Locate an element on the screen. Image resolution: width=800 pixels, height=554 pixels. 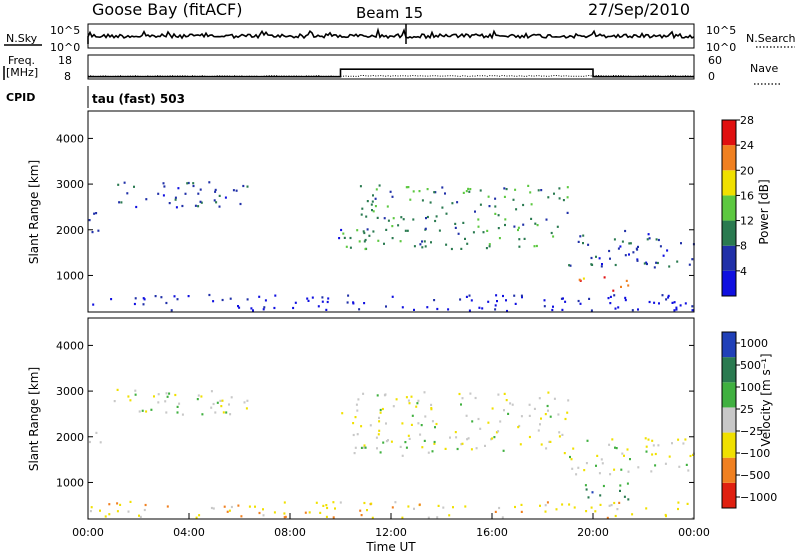
colorbar-tick-label: 500 is located at coordinates (750, 365).